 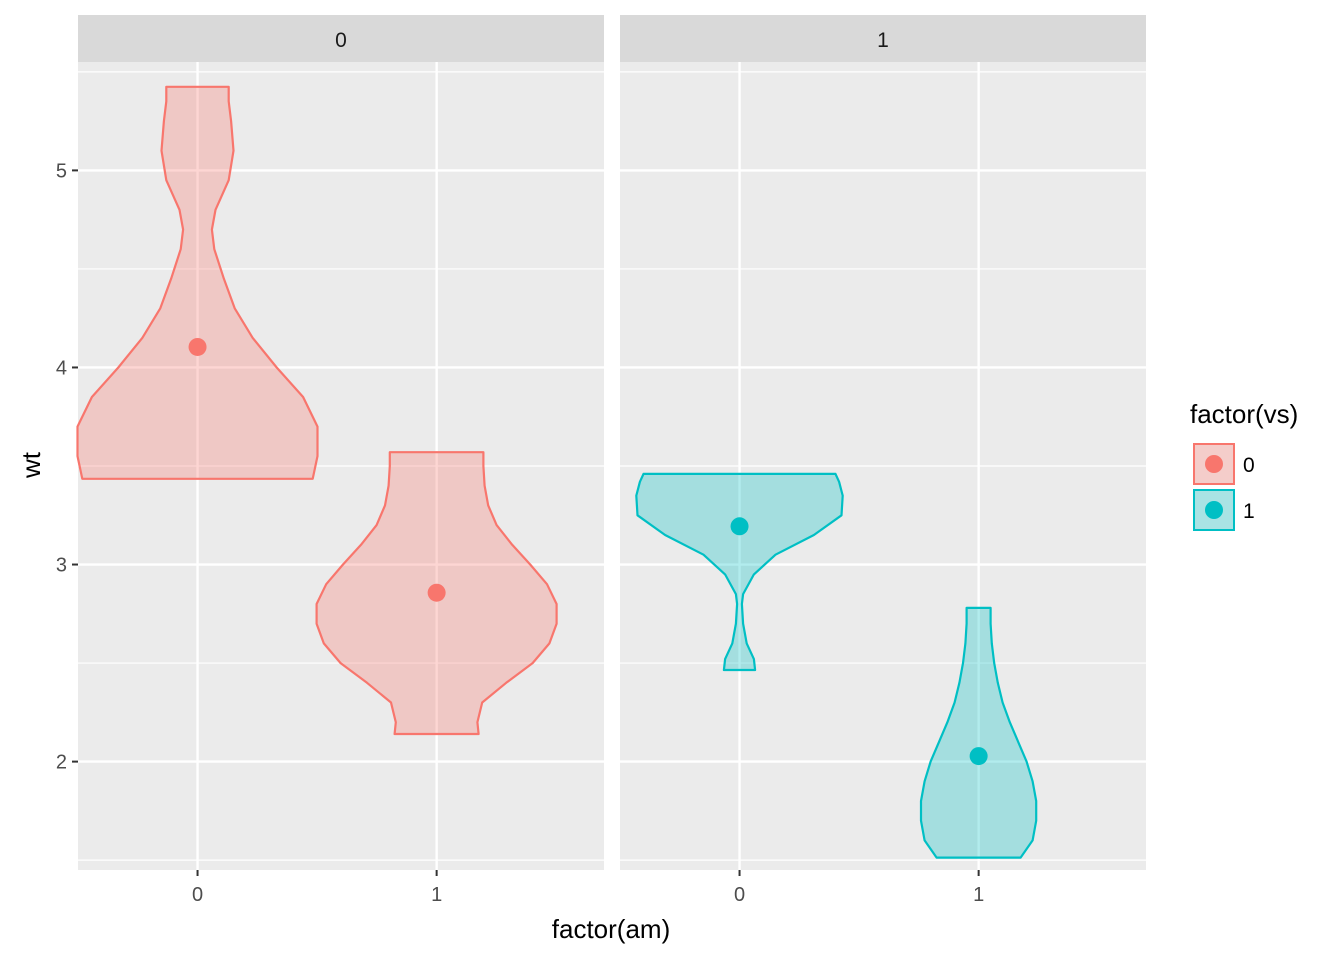 I want to click on y-tick-label: 5, so click(x=61, y=171).